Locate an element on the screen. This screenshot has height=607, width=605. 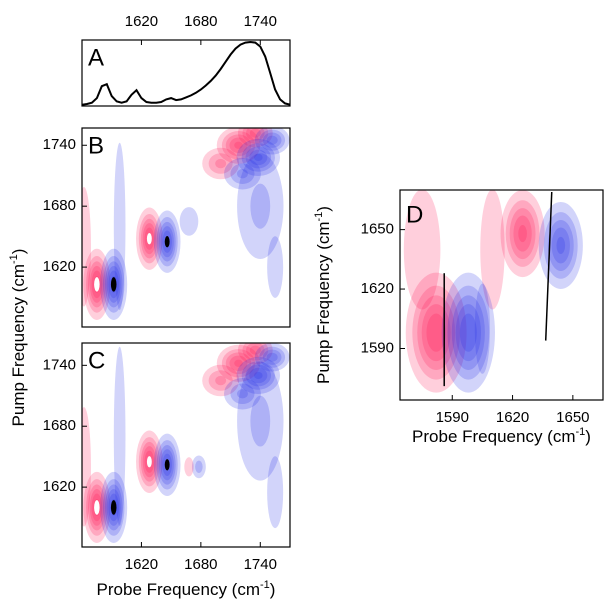
x-tick-label: 1590 is located at coordinates (452, 417).